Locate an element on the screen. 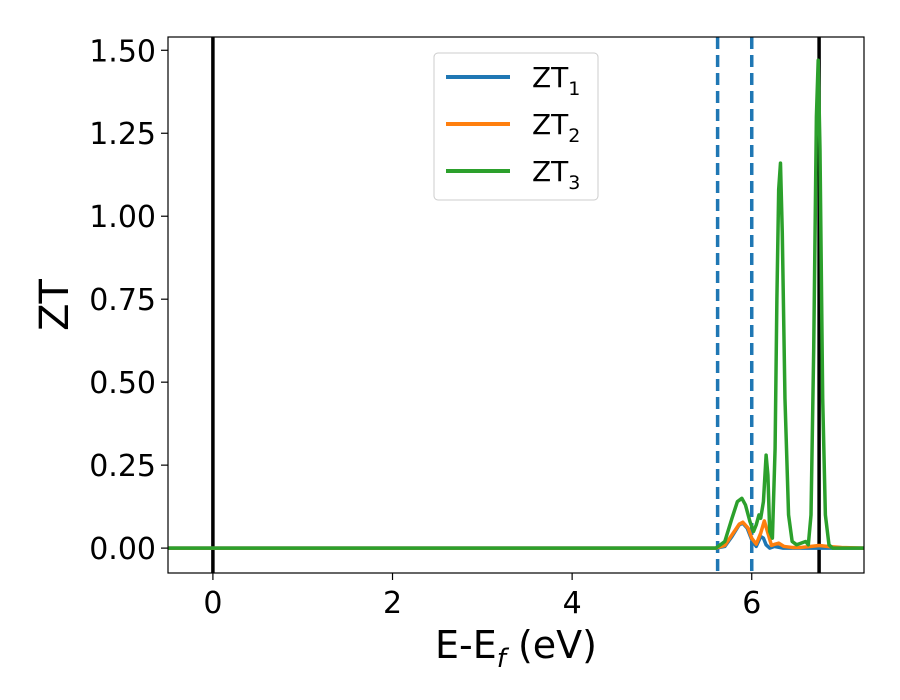 This screenshot has height=700, width=900. legend-label-1: ZT1 is located at coordinates (556, 80).